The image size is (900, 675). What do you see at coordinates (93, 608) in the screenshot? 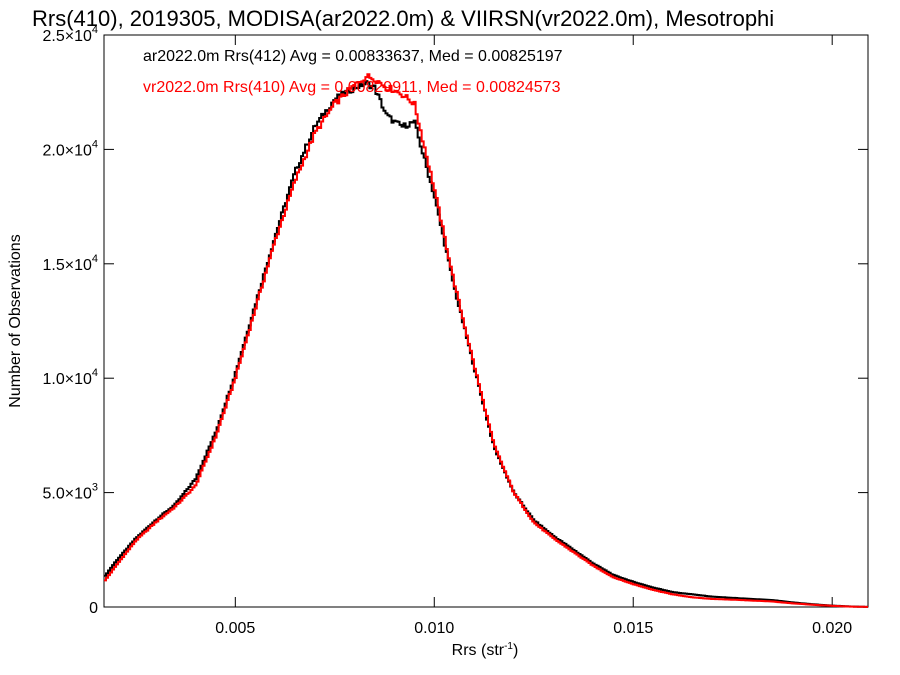
I see `y-tick-label-0: 0` at bounding box center [93, 608].